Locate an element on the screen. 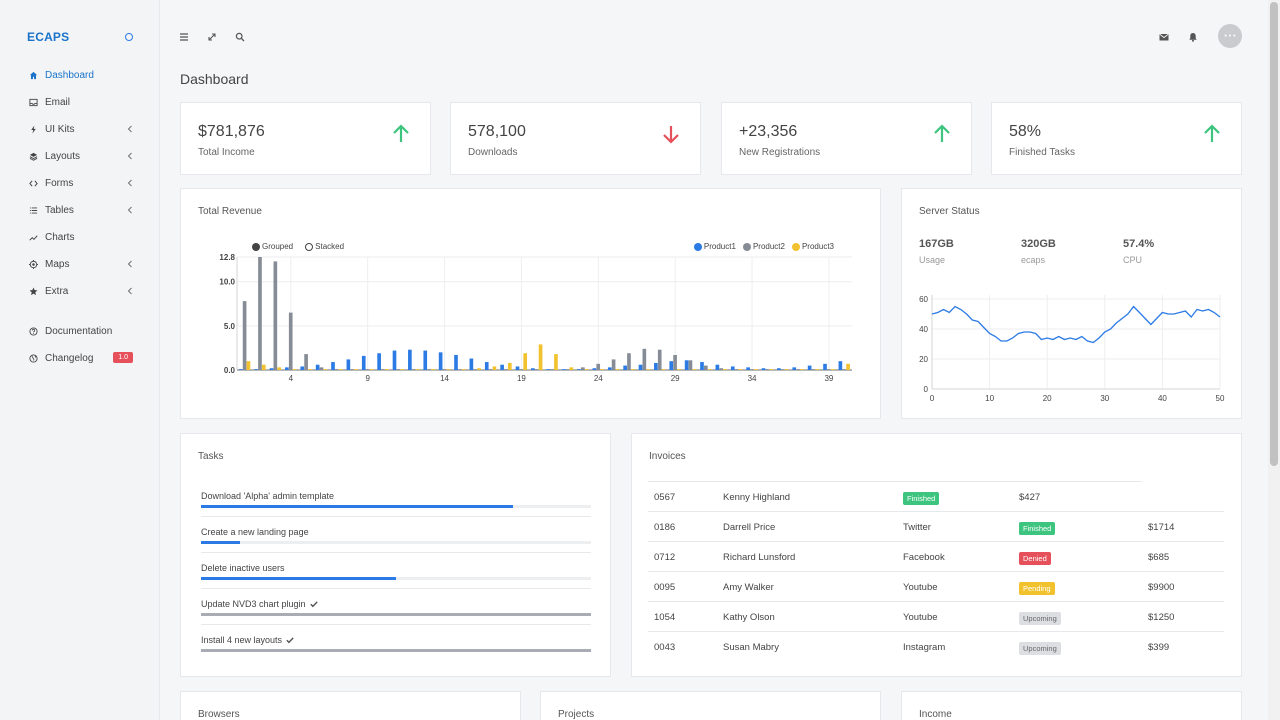 The width and height of the screenshot is (1280, 720). task-item: Update NVD3 chart plugin is located at coordinates (396, 607).